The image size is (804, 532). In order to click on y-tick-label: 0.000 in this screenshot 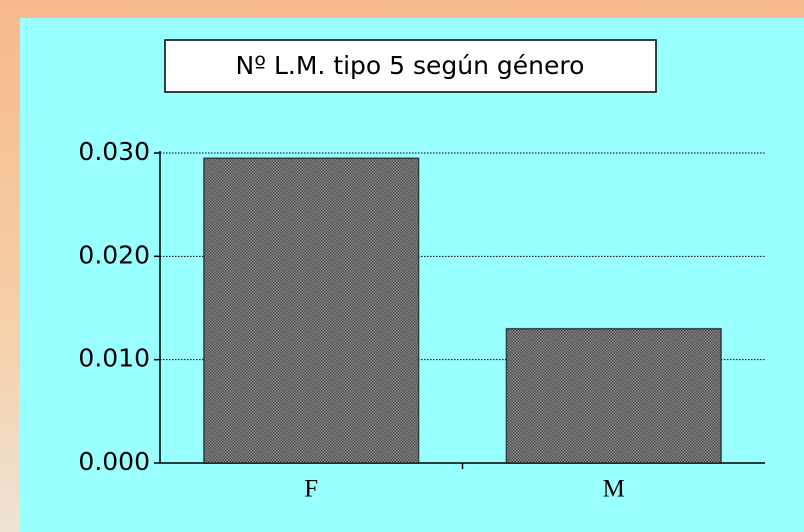, I will do `click(114, 461)`.